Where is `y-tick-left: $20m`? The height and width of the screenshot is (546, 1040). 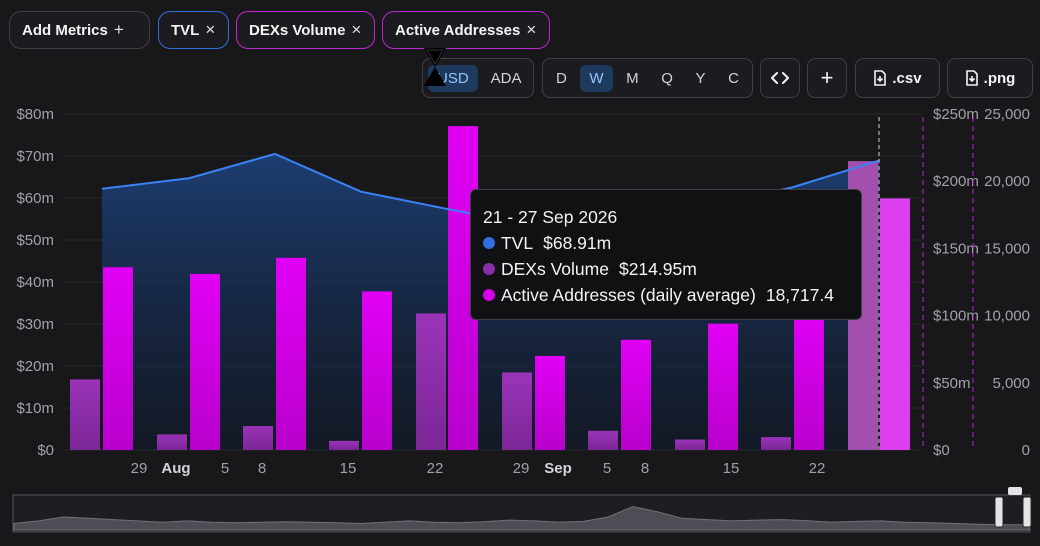 y-tick-left: $20m is located at coordinates (35, 366).